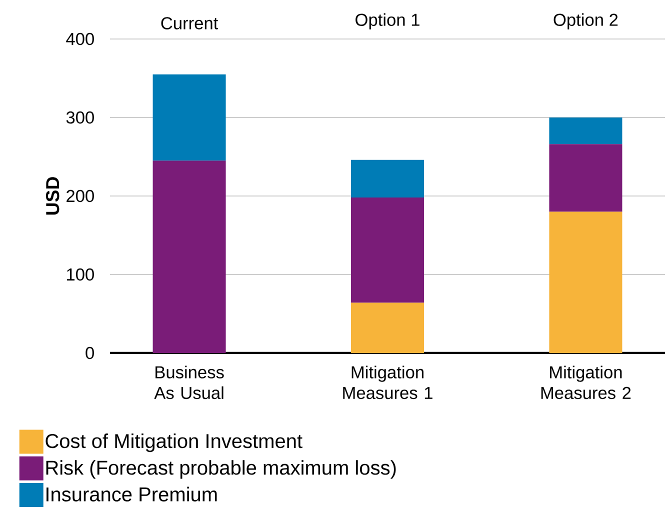 Image resolution: width=667 pixels, height=517 pixels. Describe the element at coordinates (80, 117) in the screenshot. I see `y-tick-label: 300` at that location.